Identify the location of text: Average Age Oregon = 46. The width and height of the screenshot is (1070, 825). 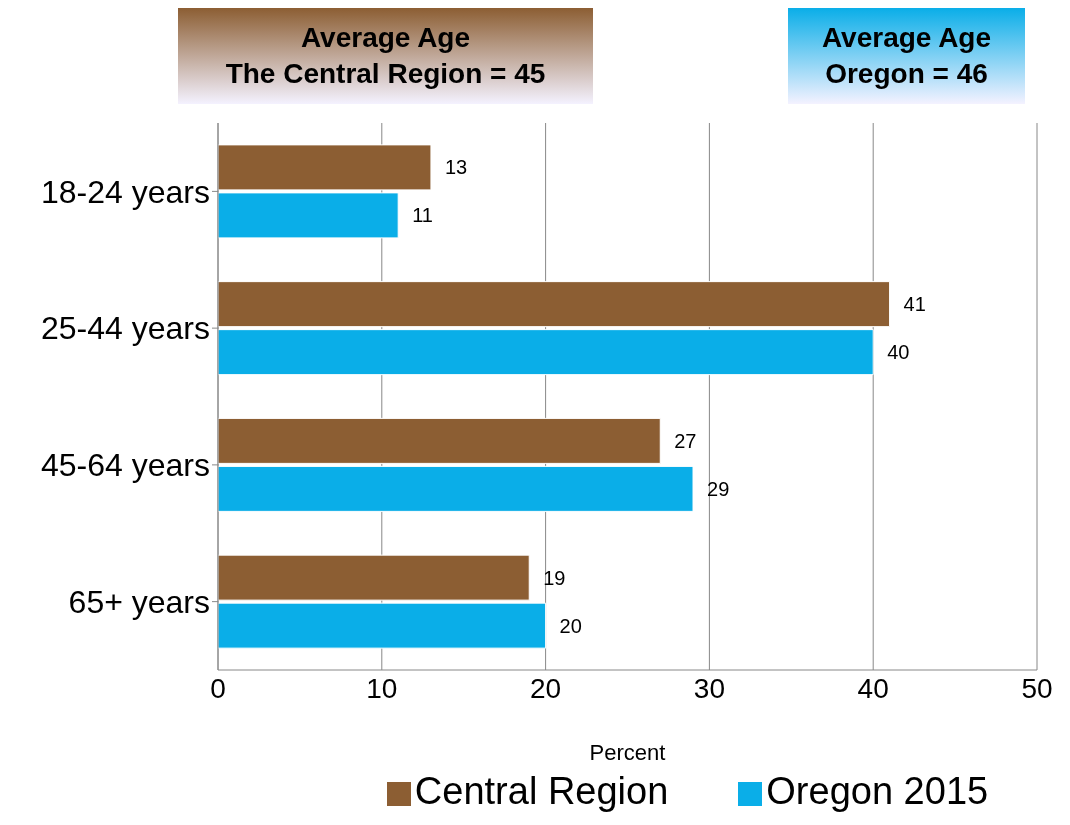
(906, 56).